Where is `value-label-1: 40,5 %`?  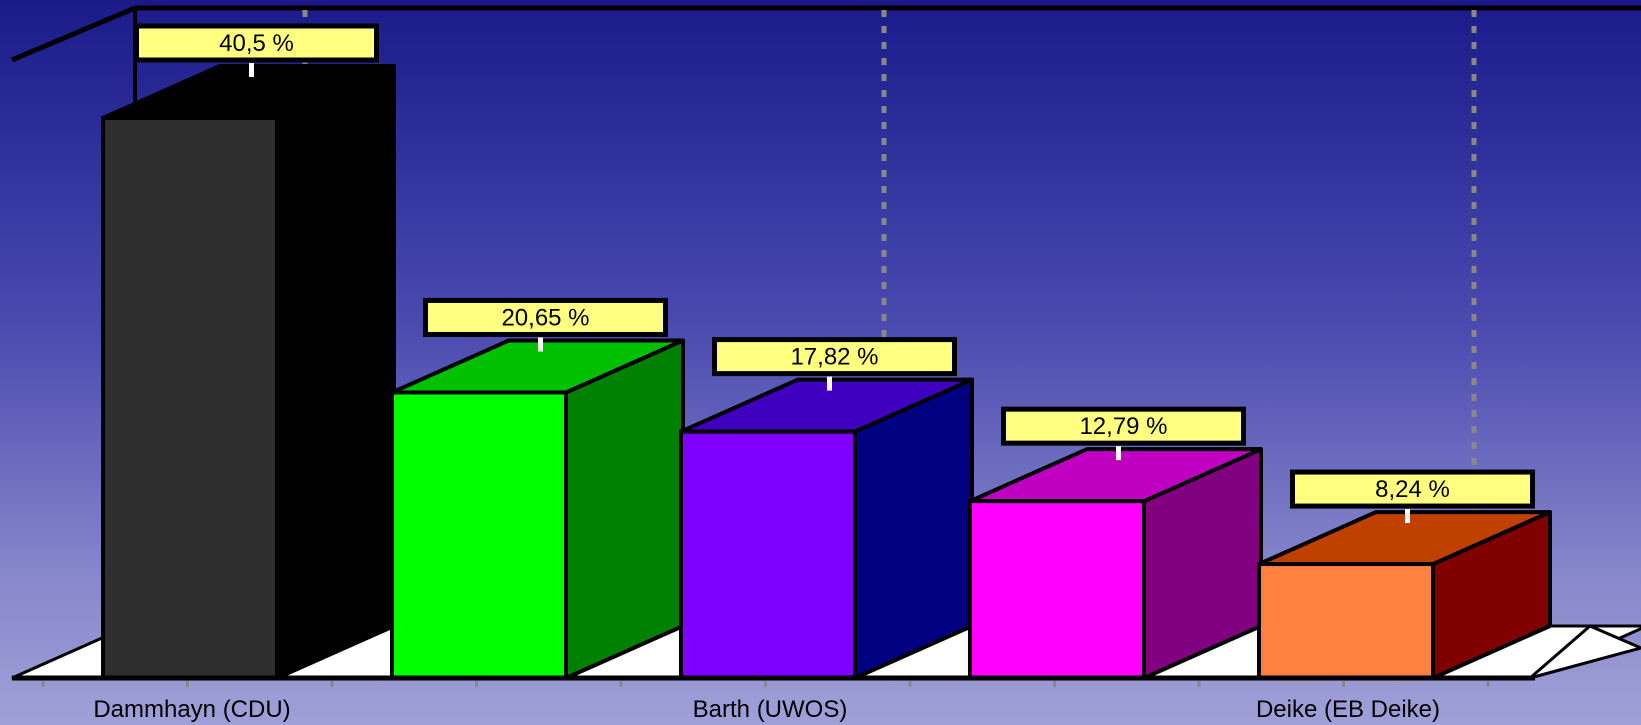 value-label-1: 40,5 % is located at coordinates (256, 50).